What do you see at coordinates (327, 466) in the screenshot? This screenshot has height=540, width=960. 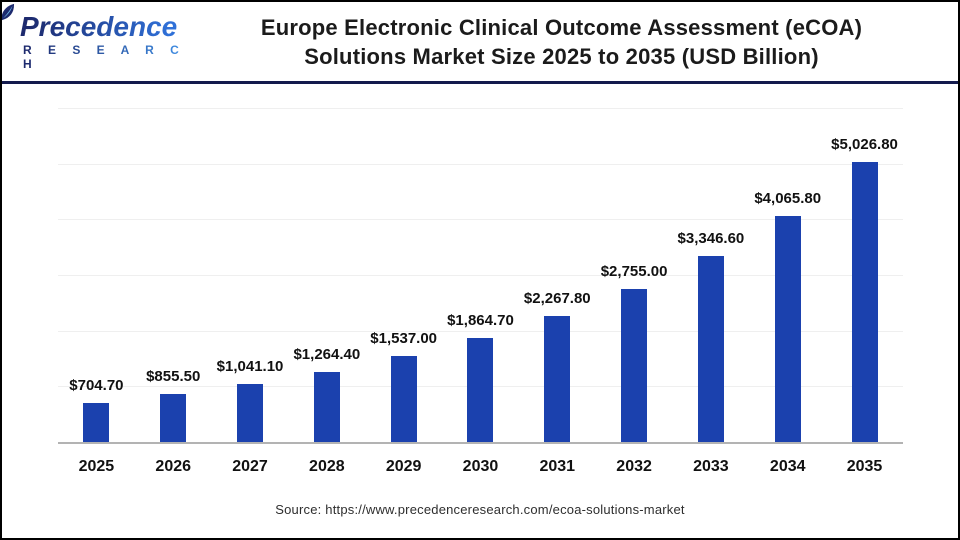 I see `x-axis-label-2028: 2028` at bounding box center [327, 466].